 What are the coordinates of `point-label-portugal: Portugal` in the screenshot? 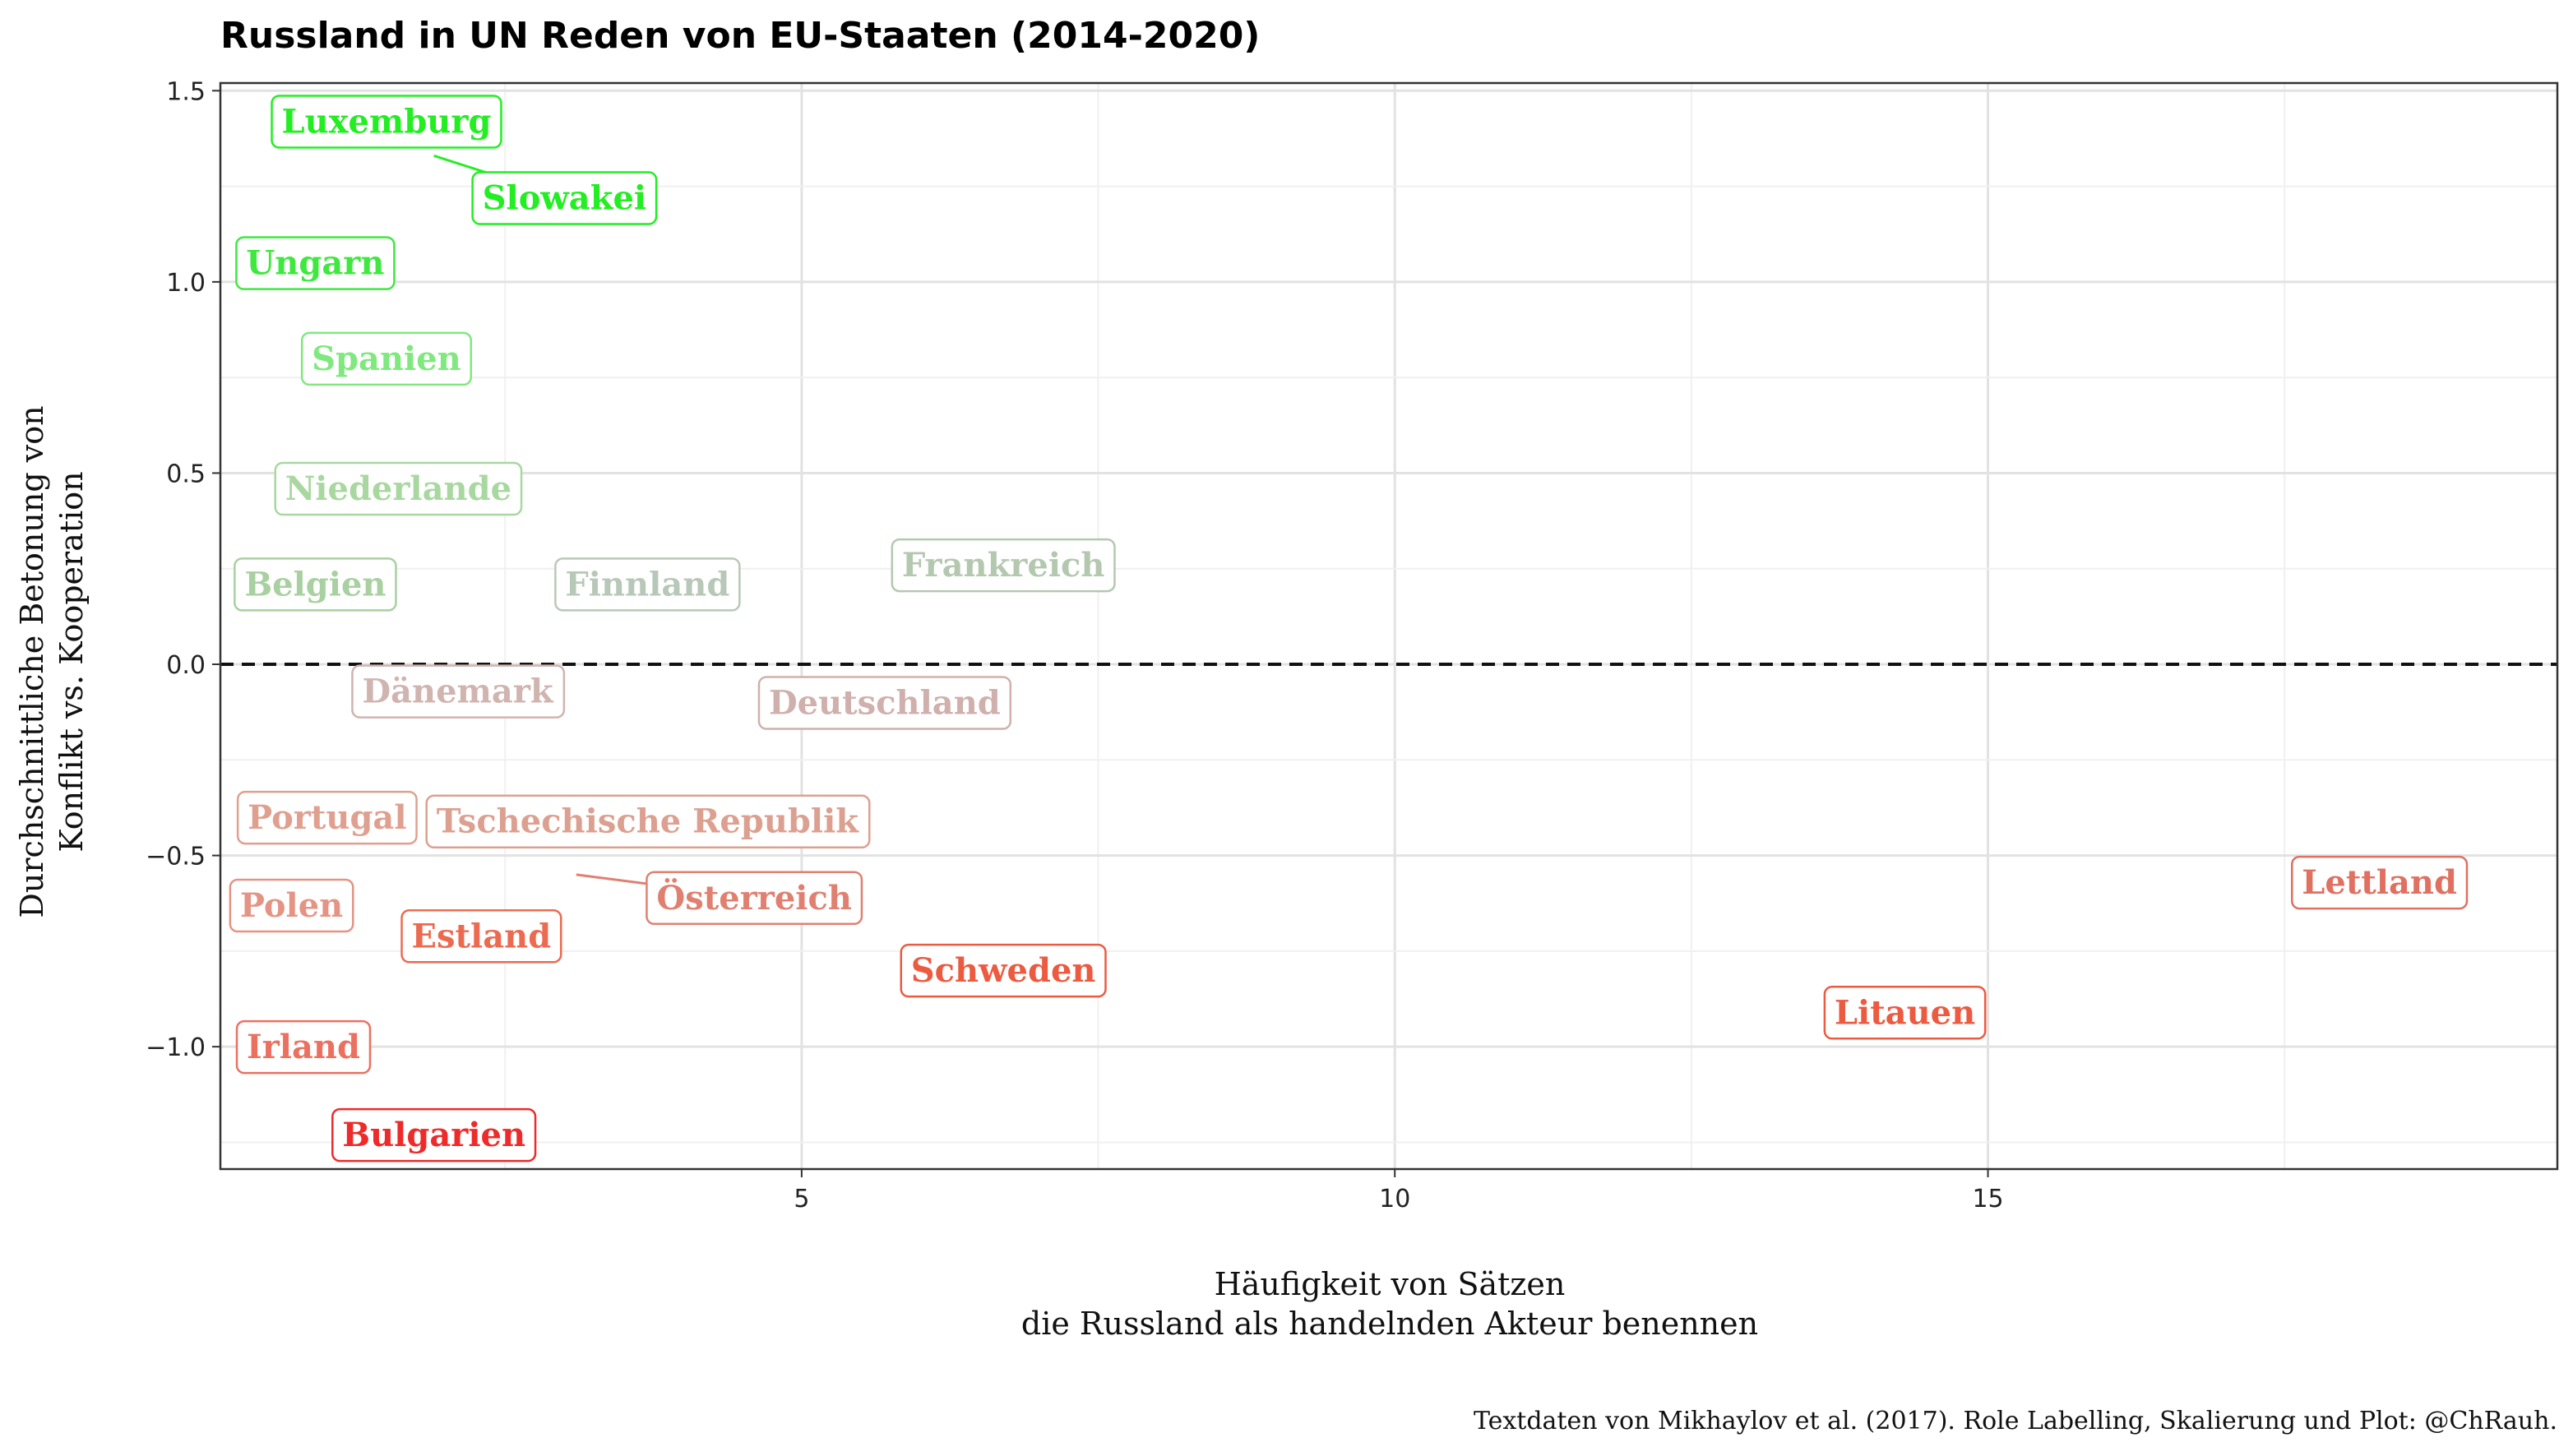 It's located at (327, 817).